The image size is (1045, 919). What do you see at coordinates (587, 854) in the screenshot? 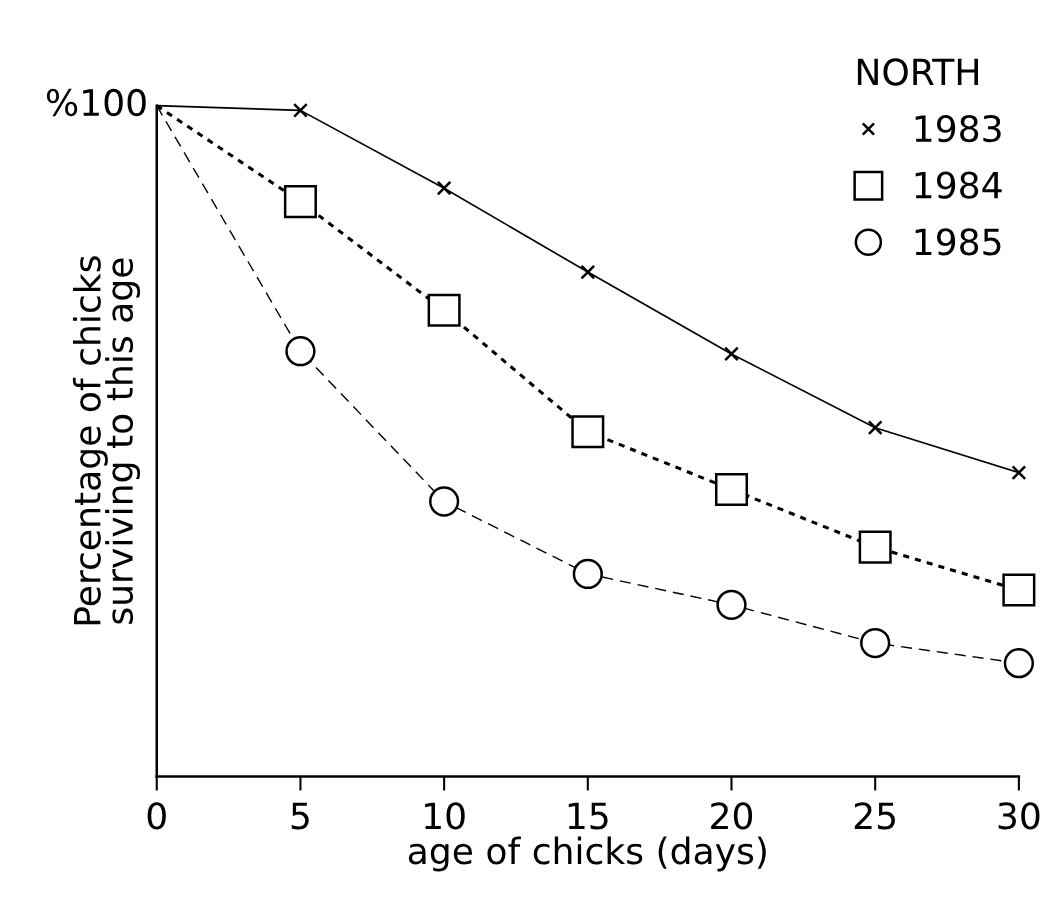
I see `x-axis-title: age of chicks (days)` at bounding box center [587, 854].